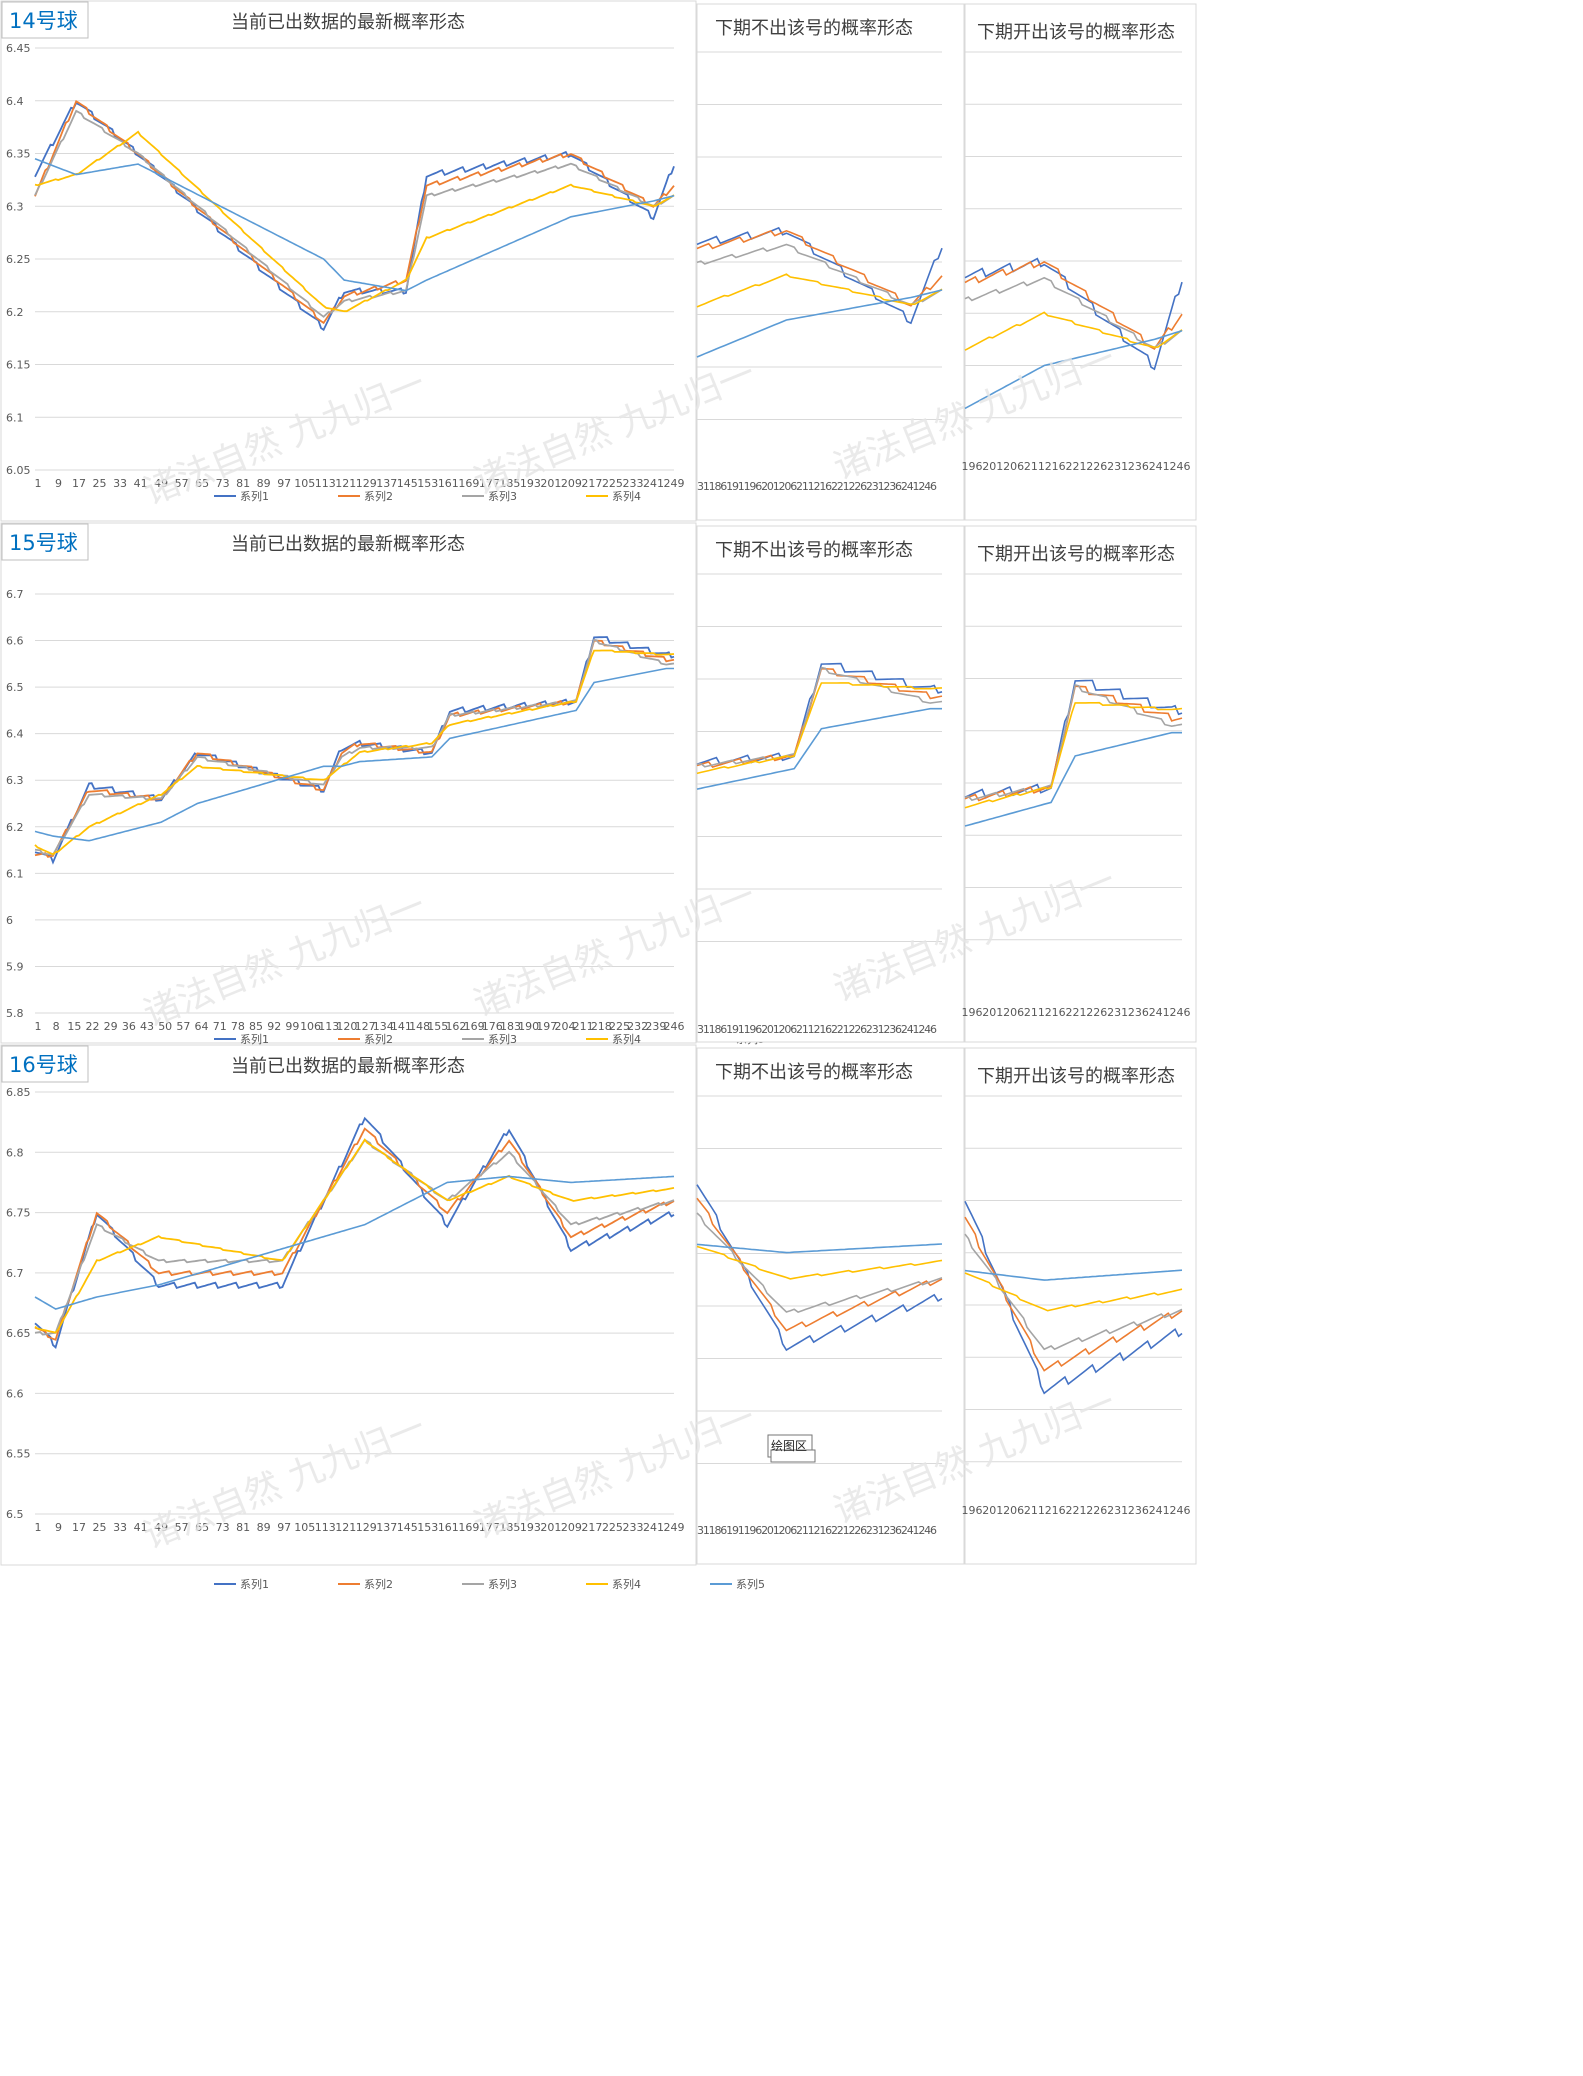 The width and height of the screenshot is (1583, 2076). Describe the element at coordinates (1055, 466) in the screenshot. I see `right-x-tick-label: 216` at that location.